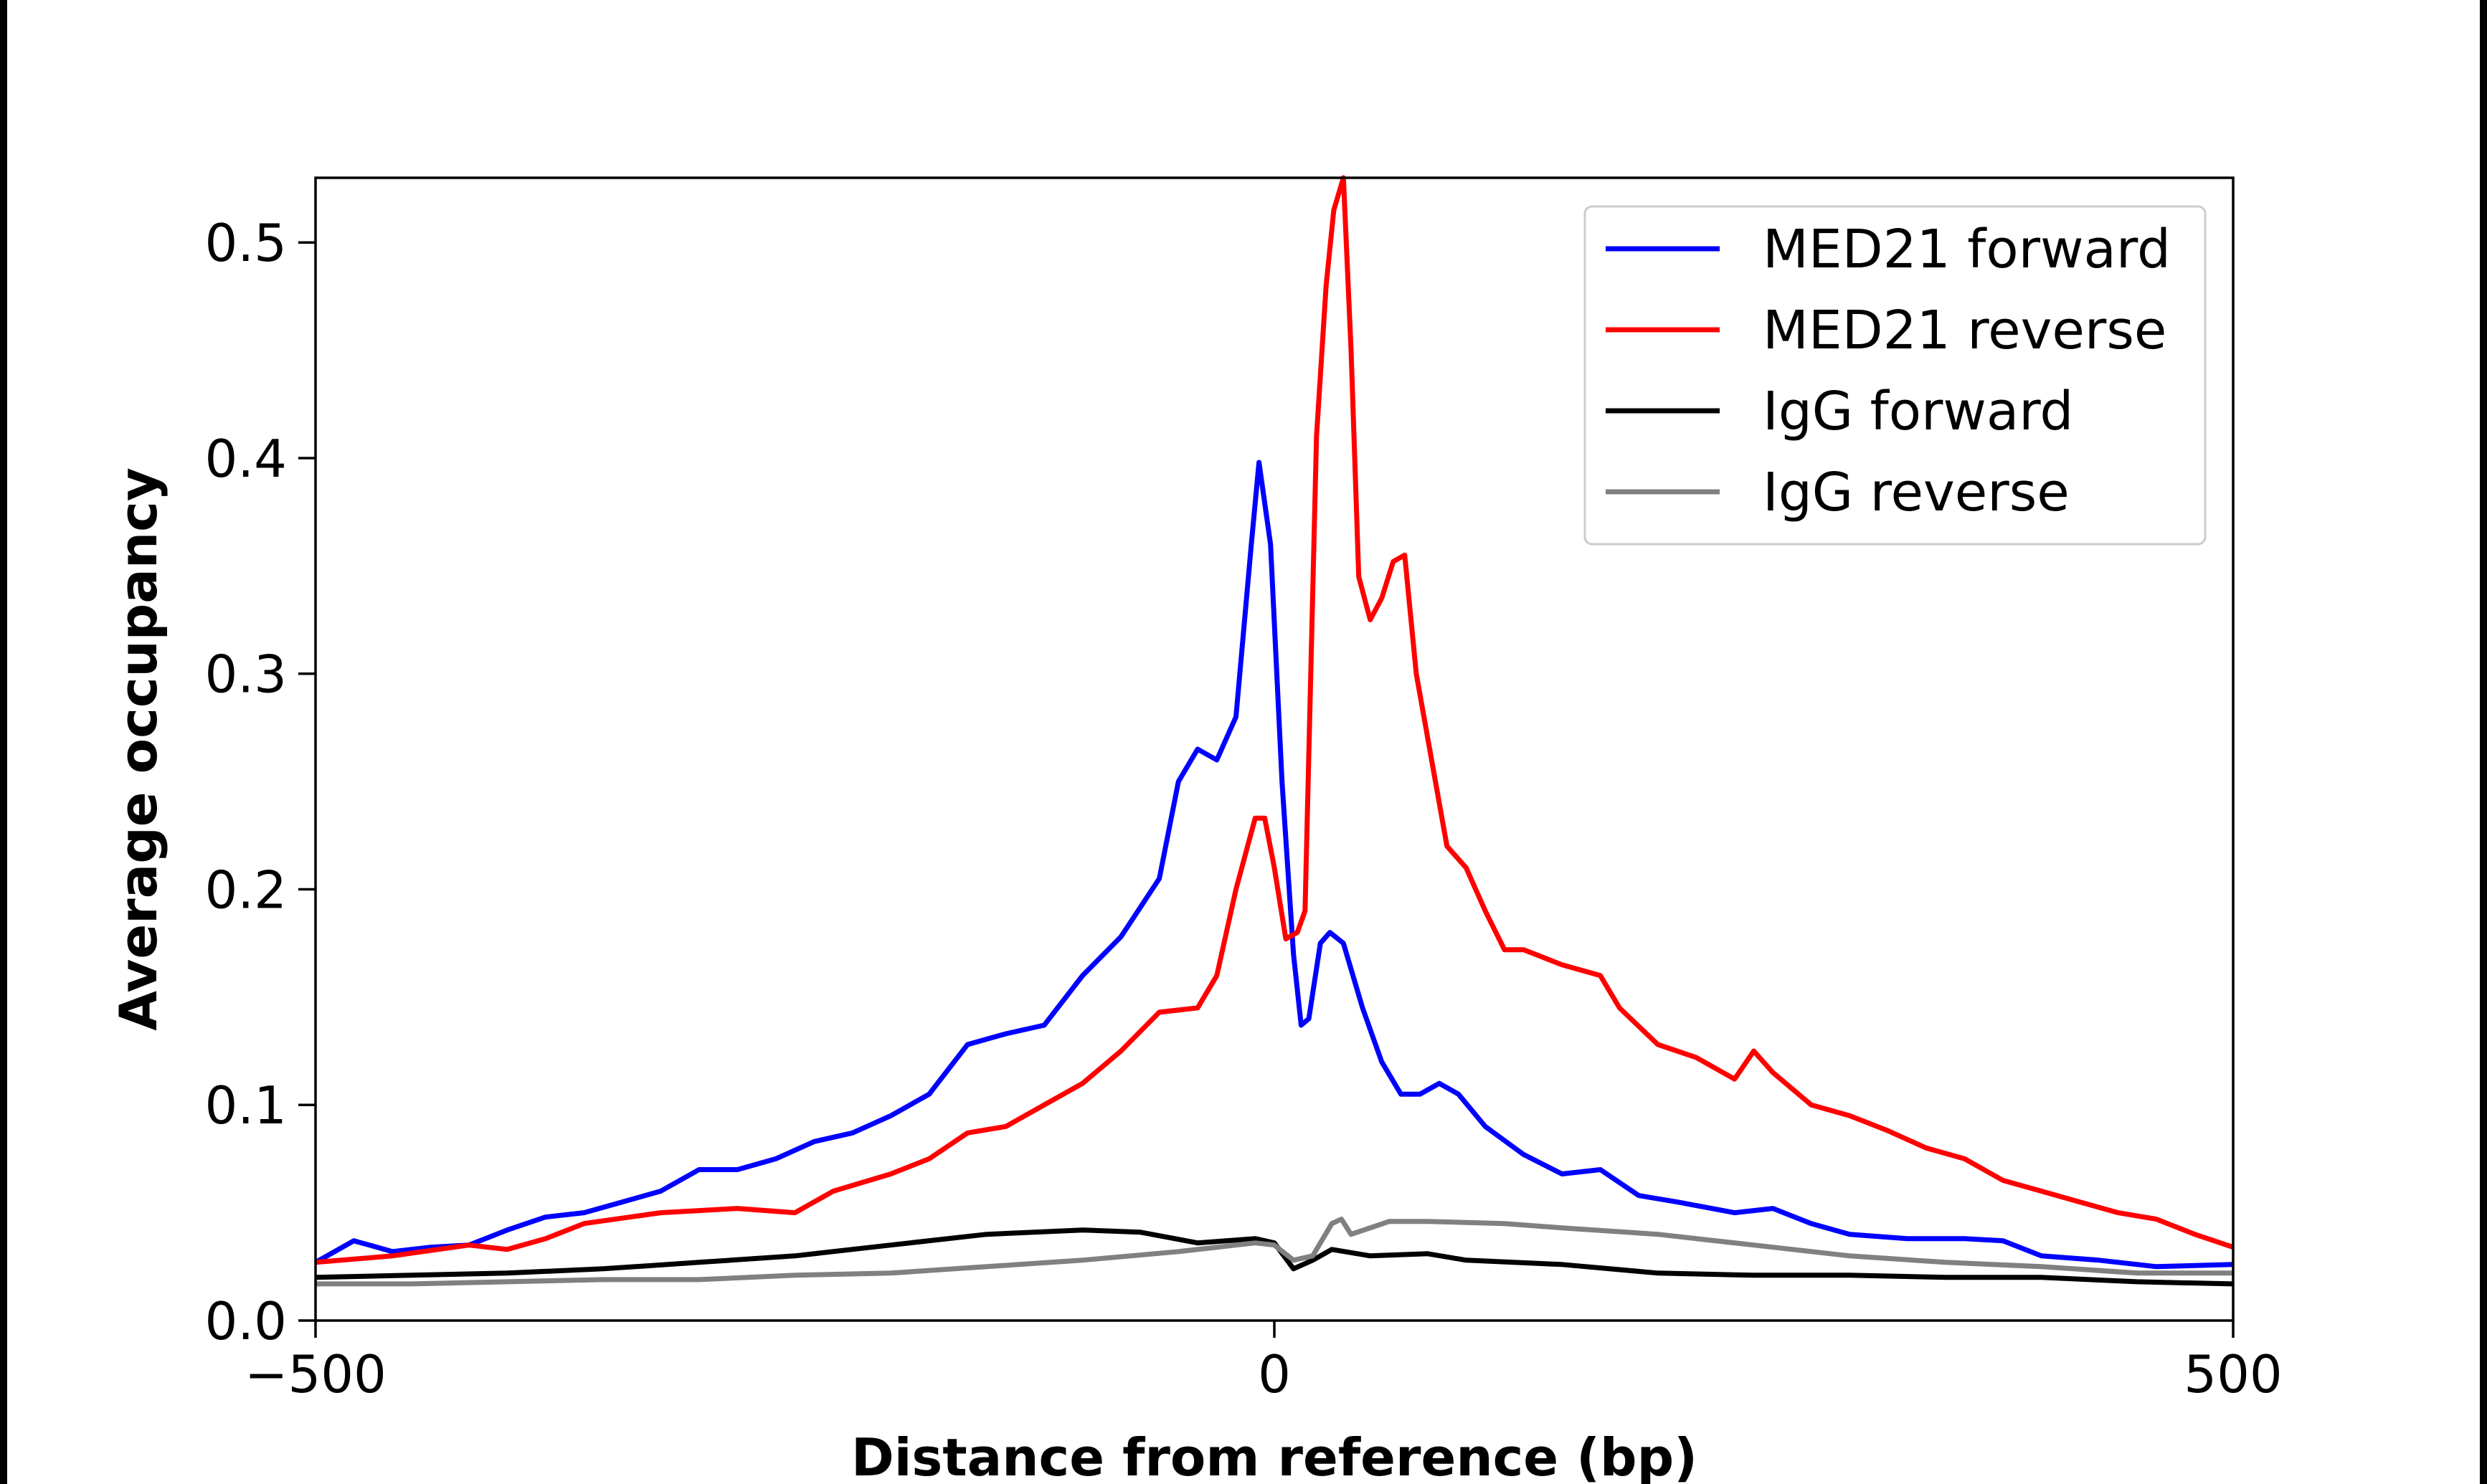  I want to click on legend-label: MED21 reverse, so click(1965, 331).